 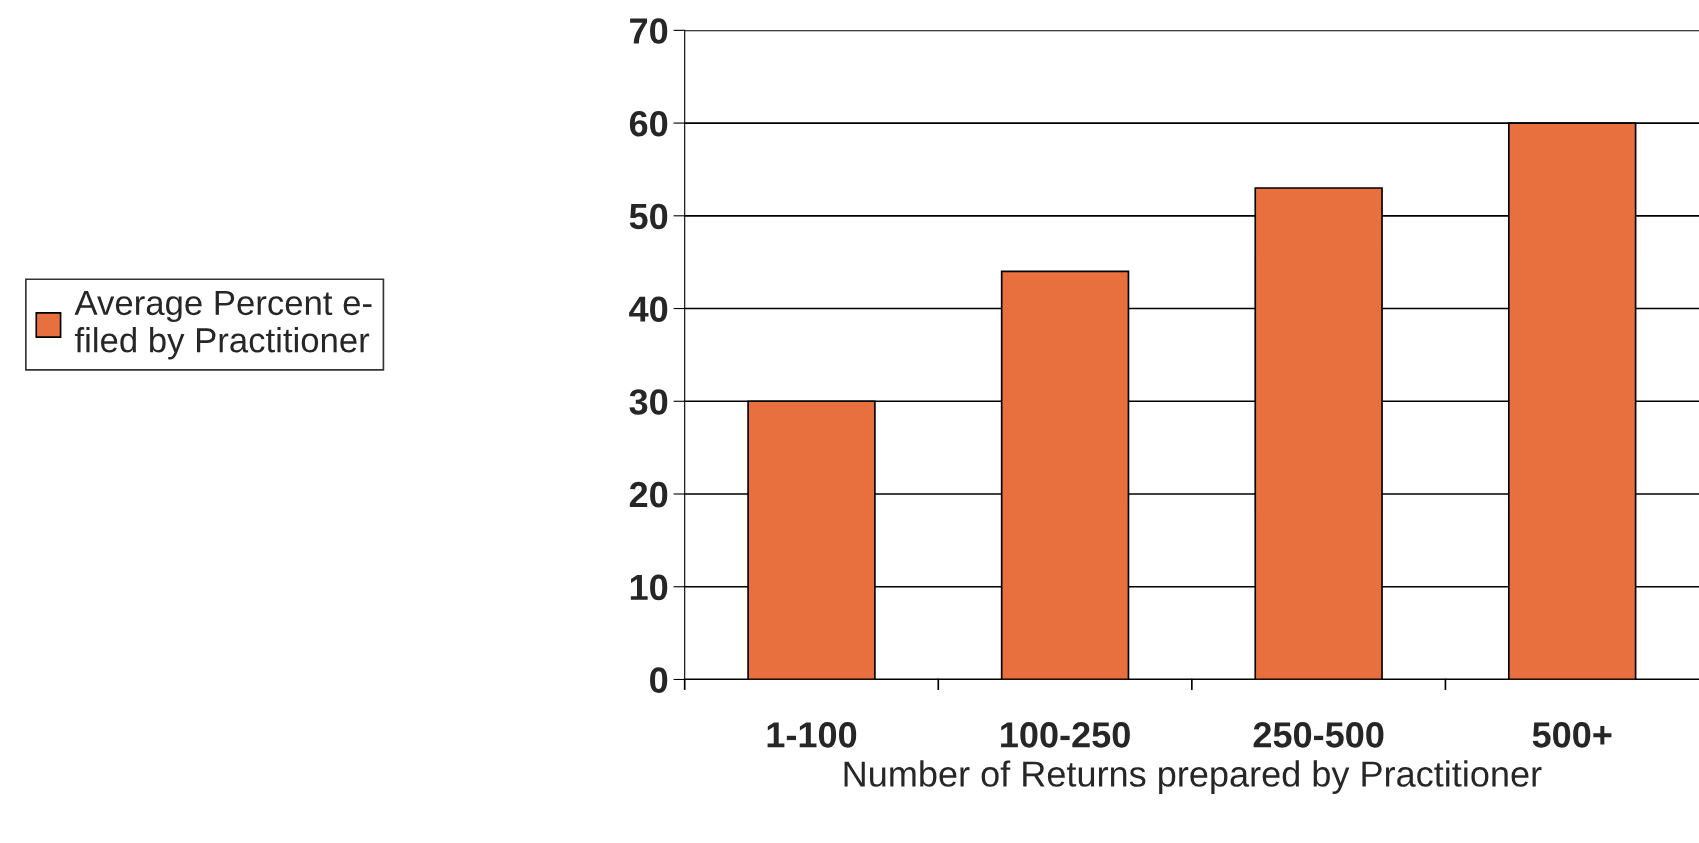 I want to click on x-tick-label: 500+, so click(x=1572, y=735).